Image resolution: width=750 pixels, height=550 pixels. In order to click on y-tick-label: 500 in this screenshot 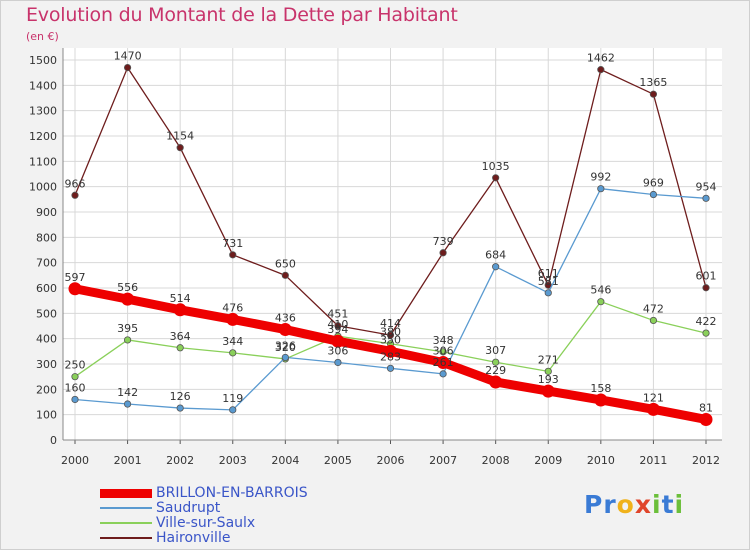, I will do `click(46, 313)`.